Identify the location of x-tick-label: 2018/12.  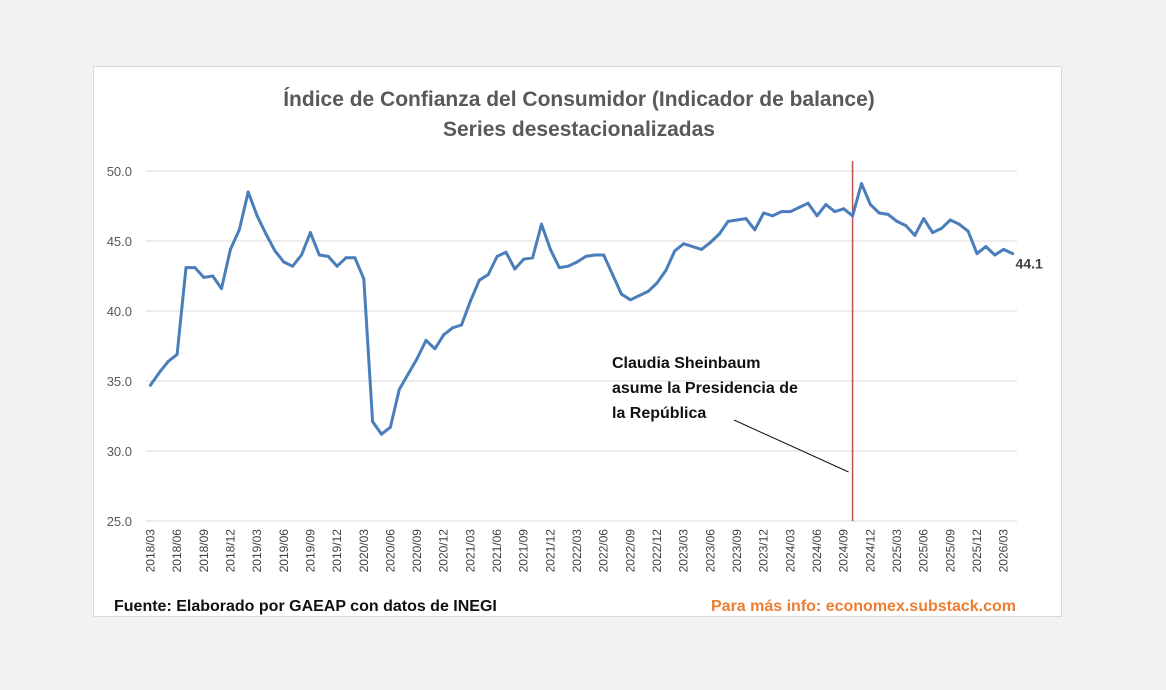
(230, 551).